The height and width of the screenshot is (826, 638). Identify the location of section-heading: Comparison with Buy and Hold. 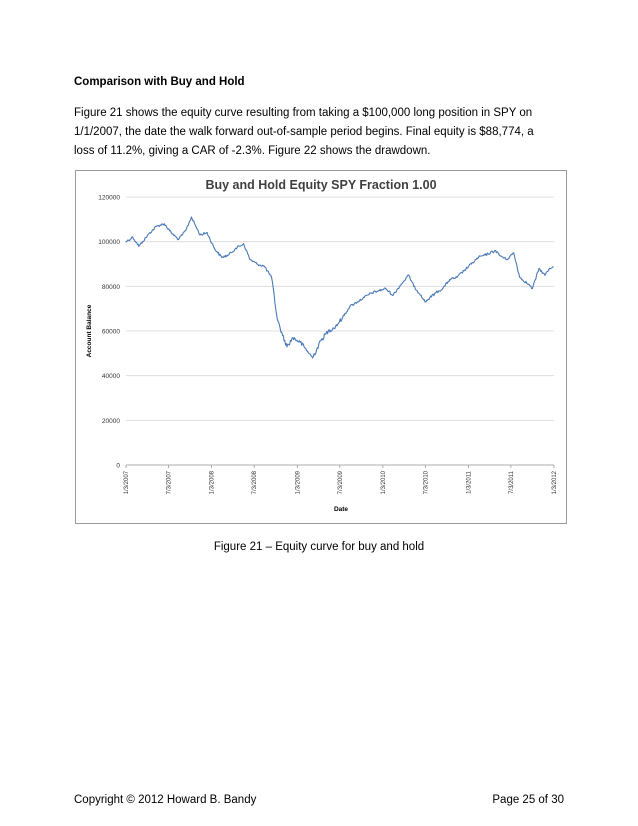
(159, 82).